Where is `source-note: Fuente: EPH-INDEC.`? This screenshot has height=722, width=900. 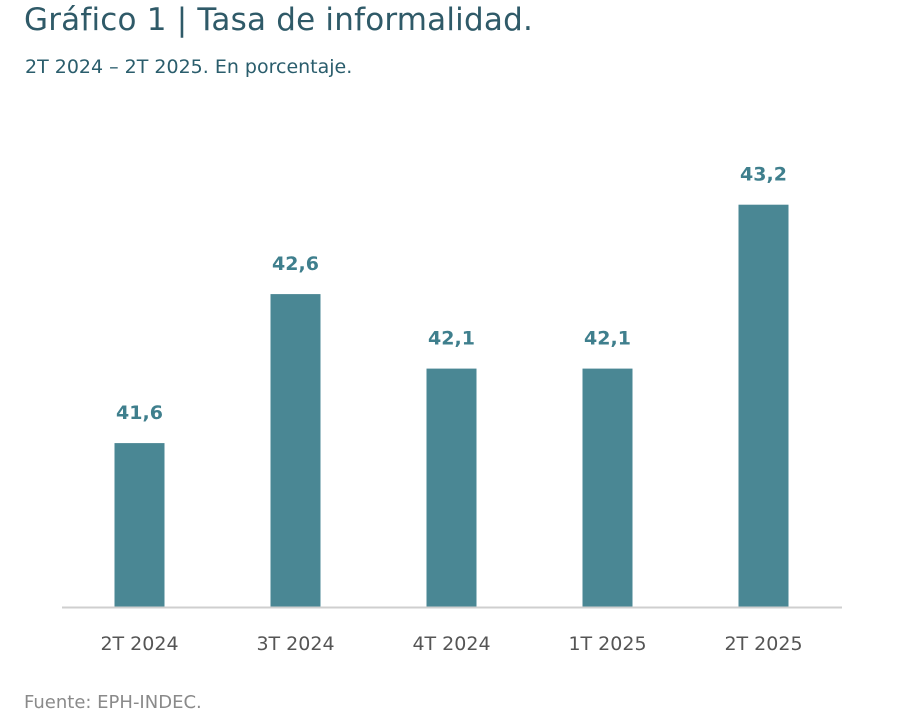
source-note: Fuente: EPH-INDEC. is located at coordinates (113, 702).